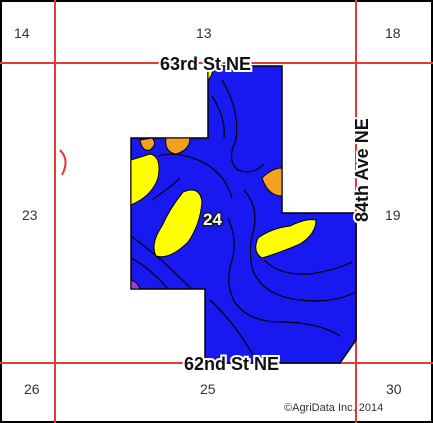 The image size is (433, 423). Describe the element at coordinates (393, 33) in the screenshot. I see `section-number: 18` at that location.